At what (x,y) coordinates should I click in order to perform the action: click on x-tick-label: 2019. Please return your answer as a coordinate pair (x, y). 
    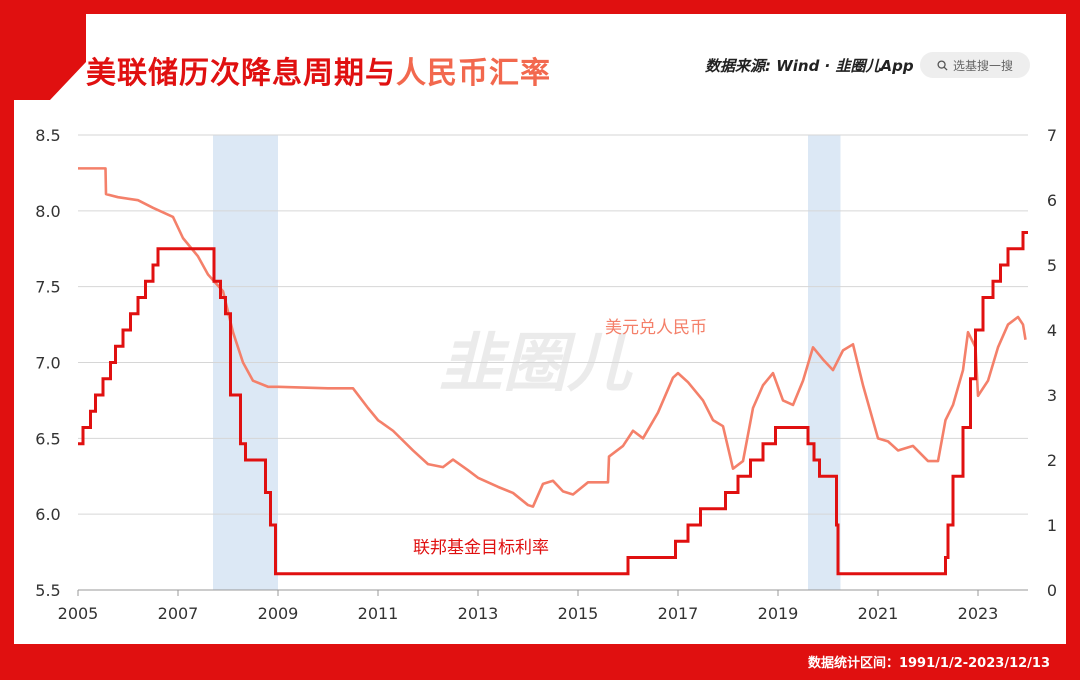
    Looking at the image, I should click on (778, 613).